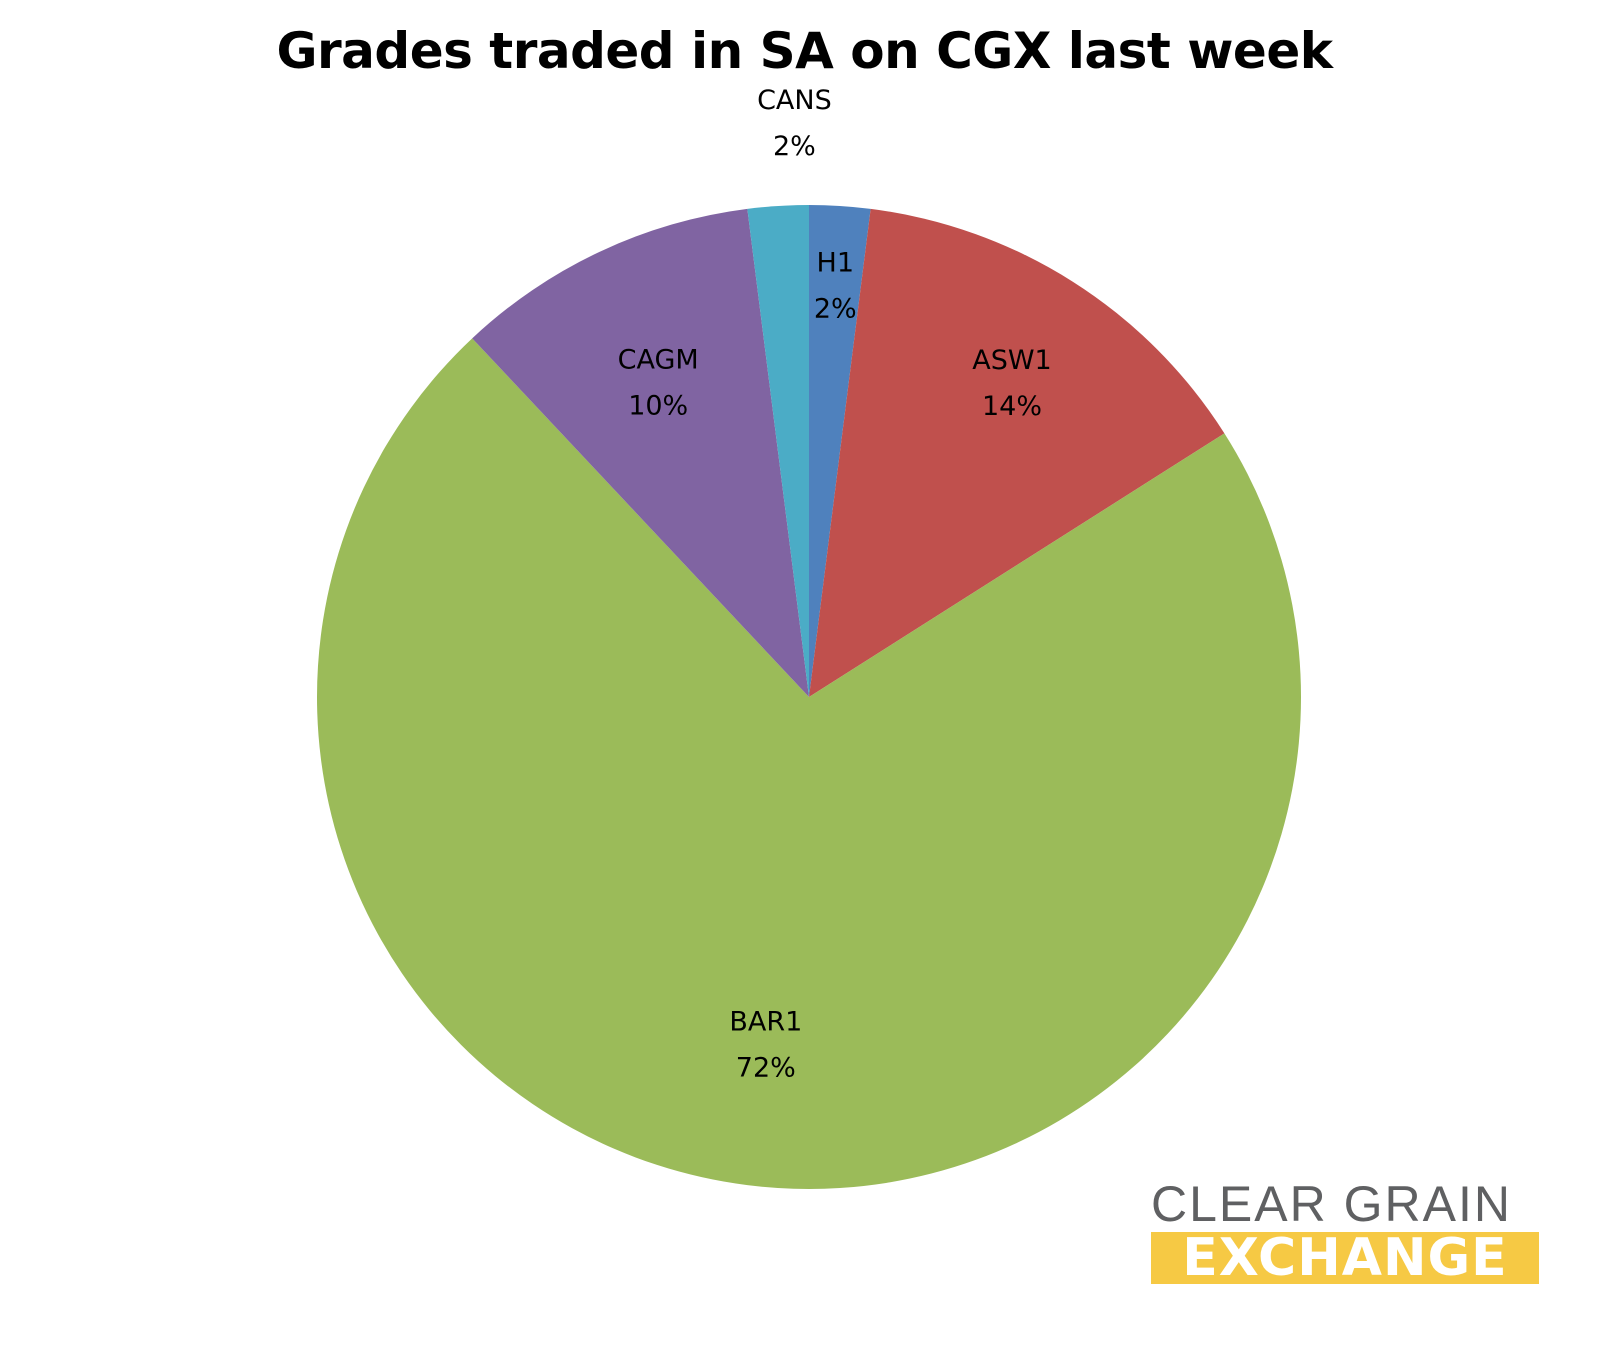 The height and width of the screenshot is (1351, 1609). I want to click on slice-percent-asw1: 14%, so click(1012, 406).